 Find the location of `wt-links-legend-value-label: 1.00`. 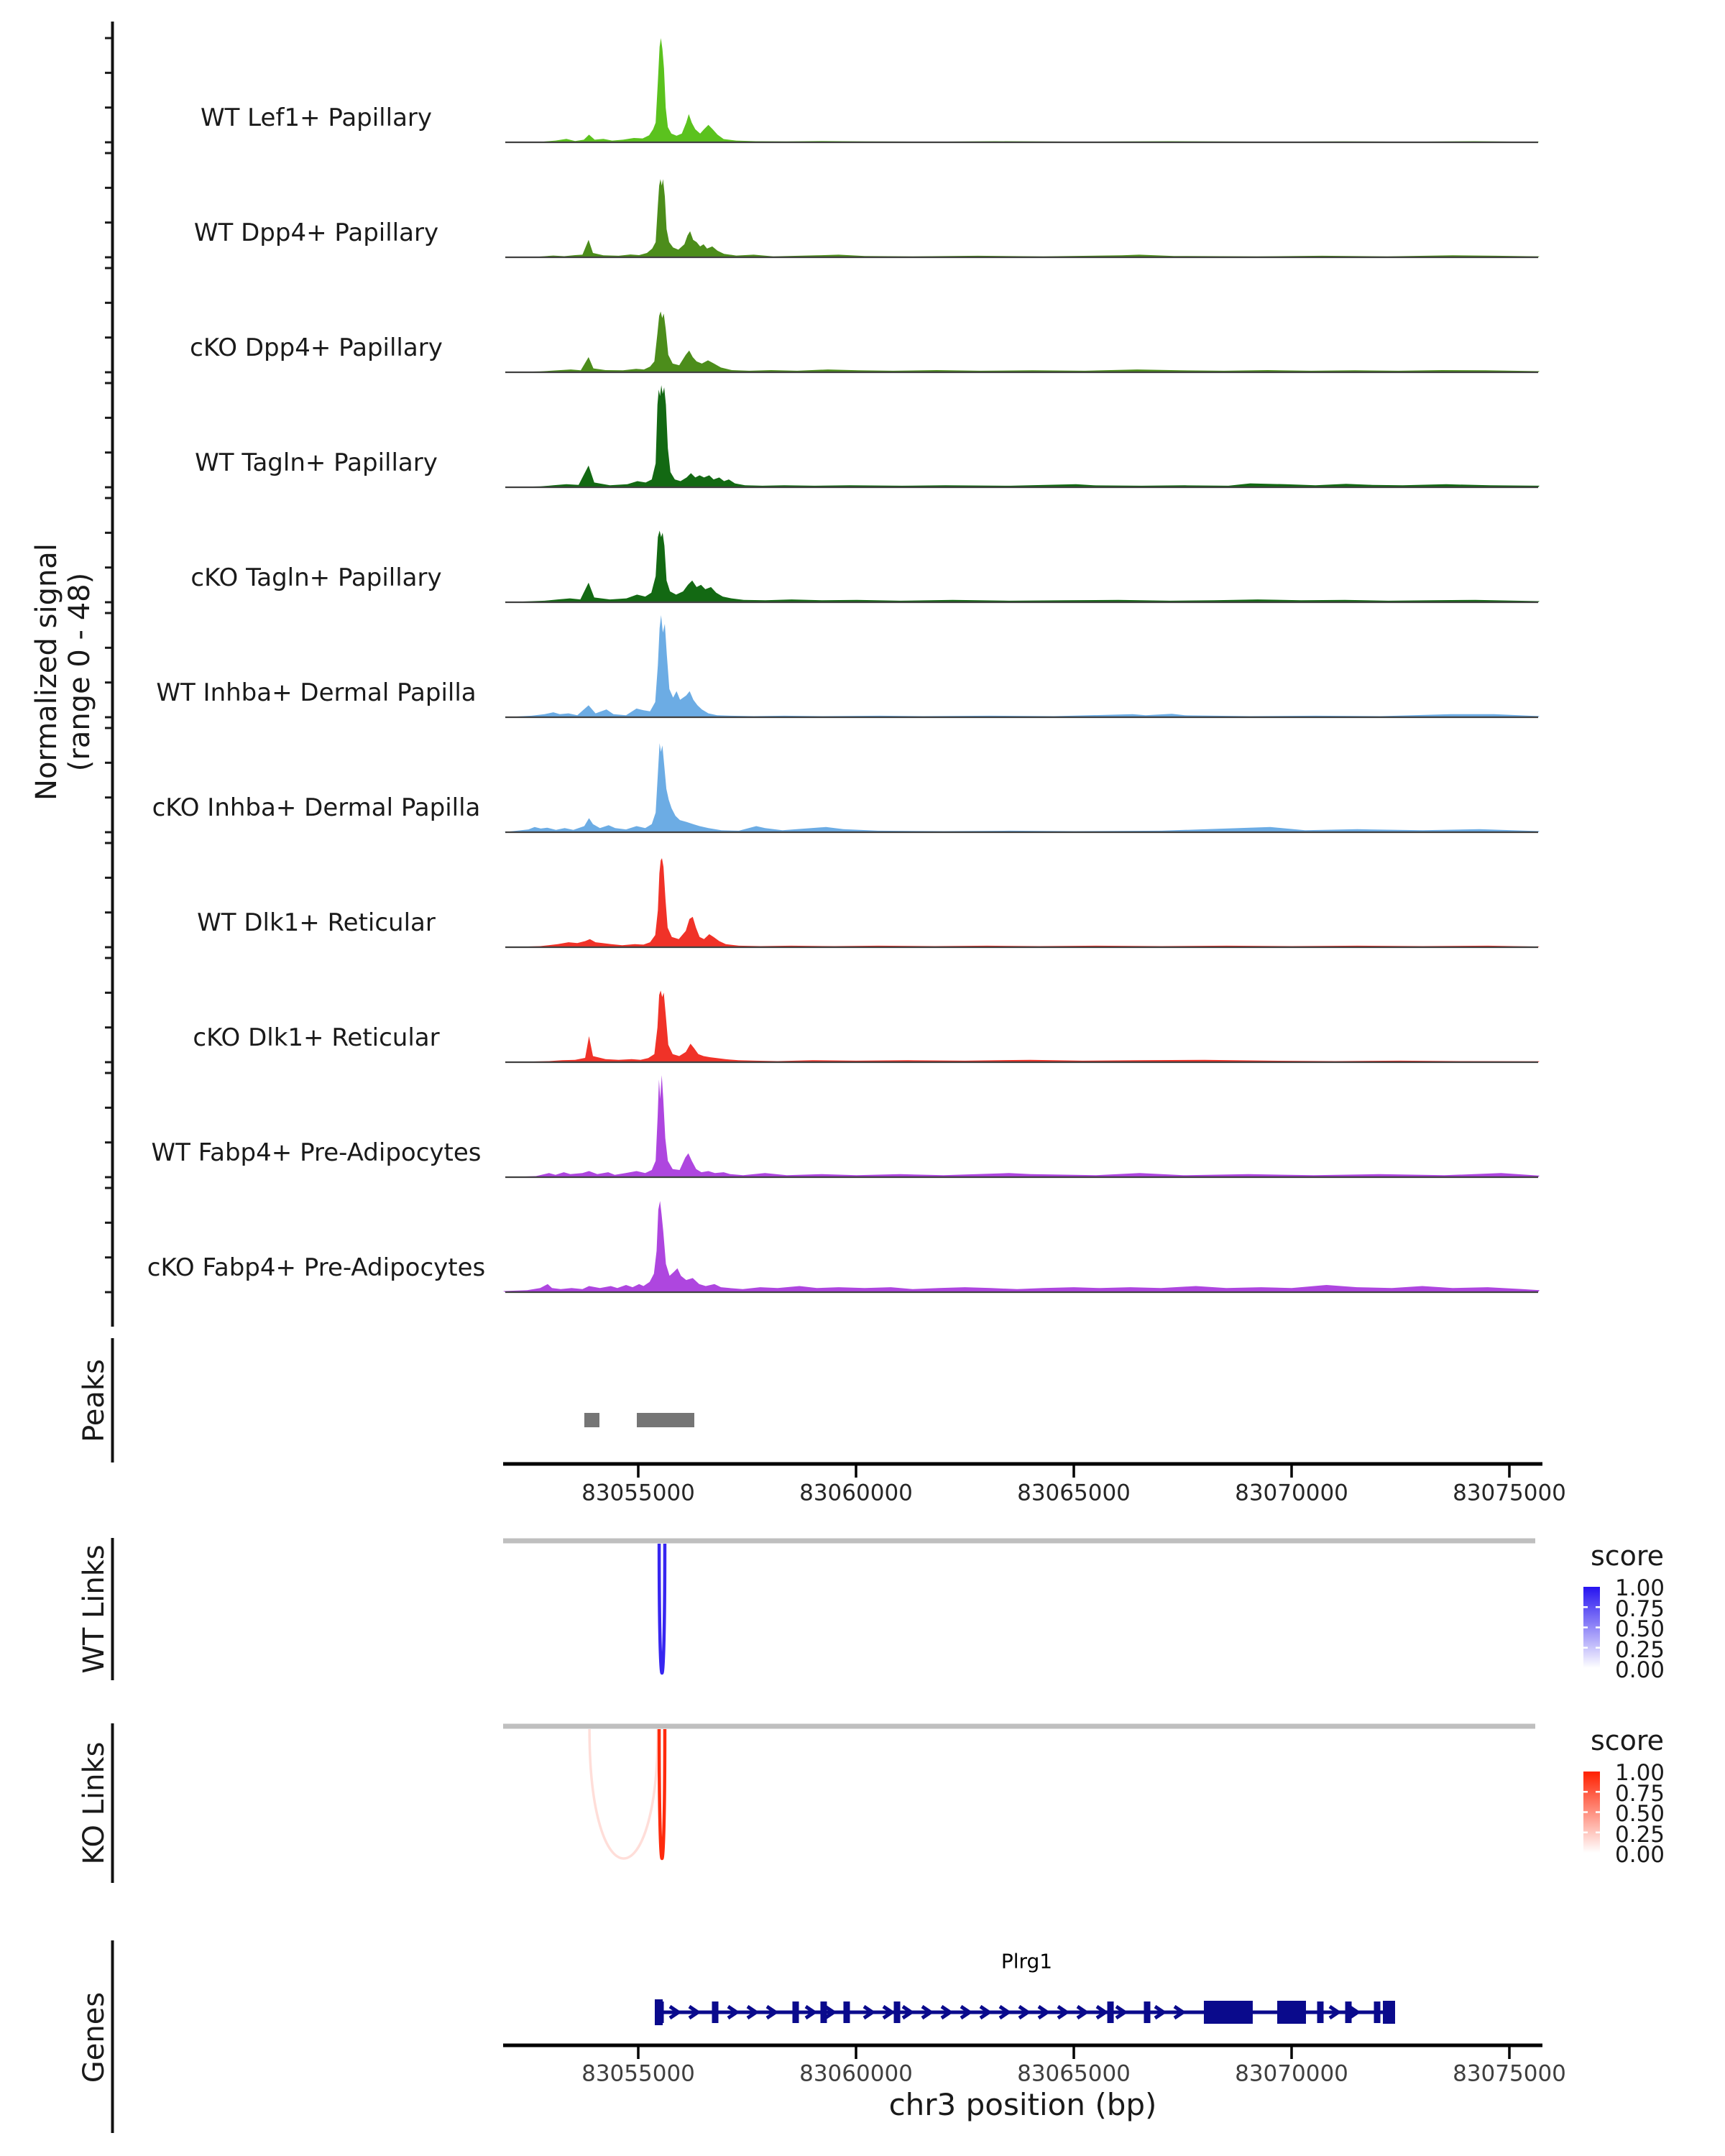

wt-links-legend-value-label: 1.00 is located at coordinates (1640, 1588).